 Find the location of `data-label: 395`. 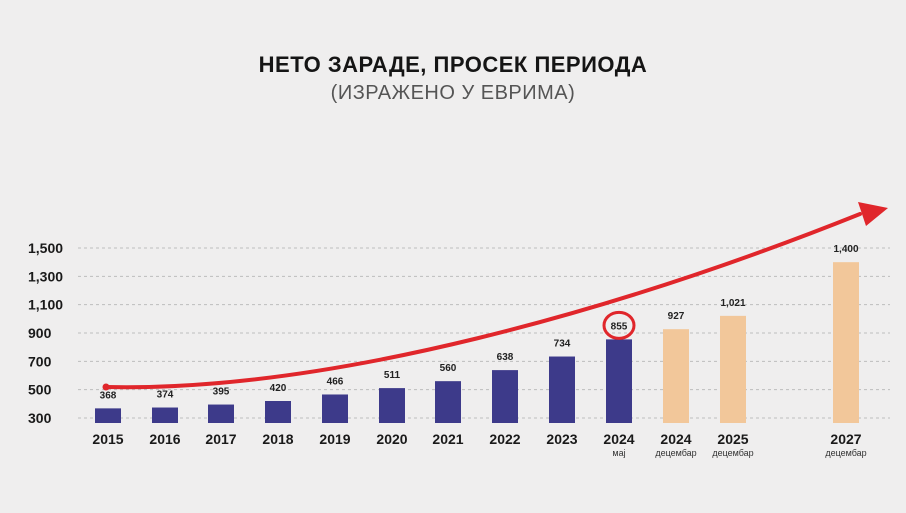

data-label: 395 is located at coordinates (221, 392).